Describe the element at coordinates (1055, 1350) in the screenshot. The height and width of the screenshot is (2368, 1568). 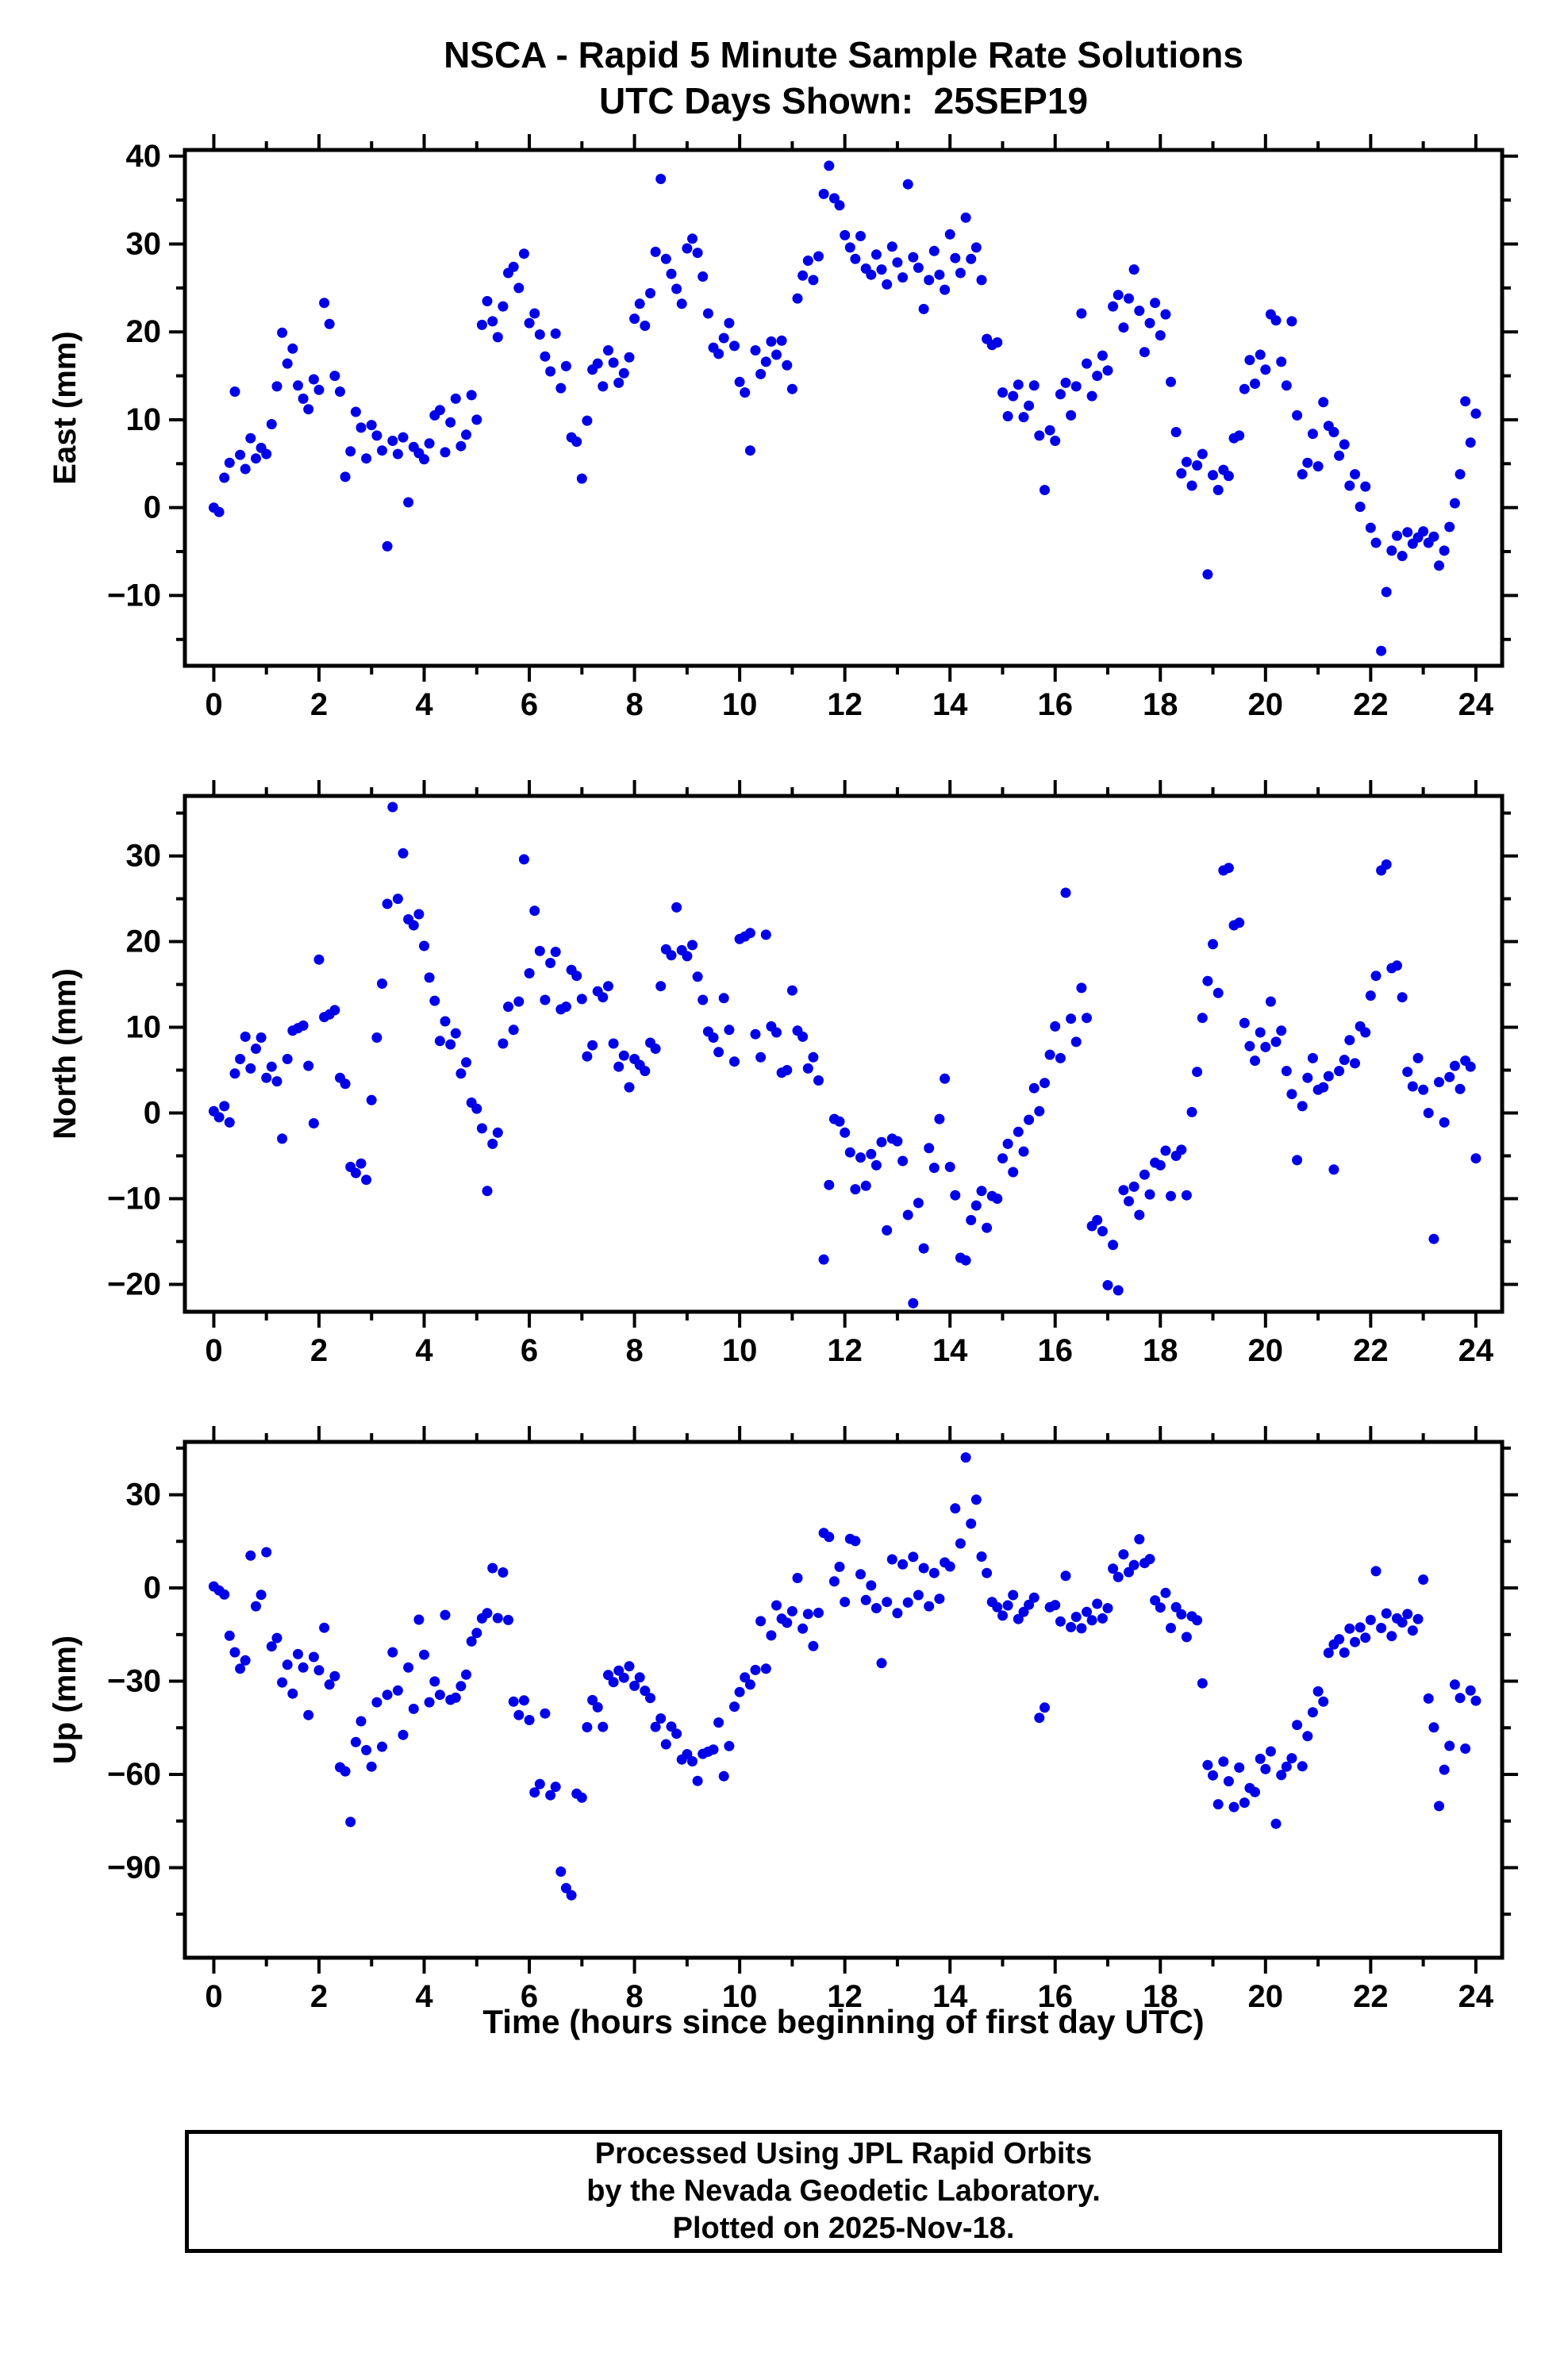
I see `x-tick-label: 16` at that location.